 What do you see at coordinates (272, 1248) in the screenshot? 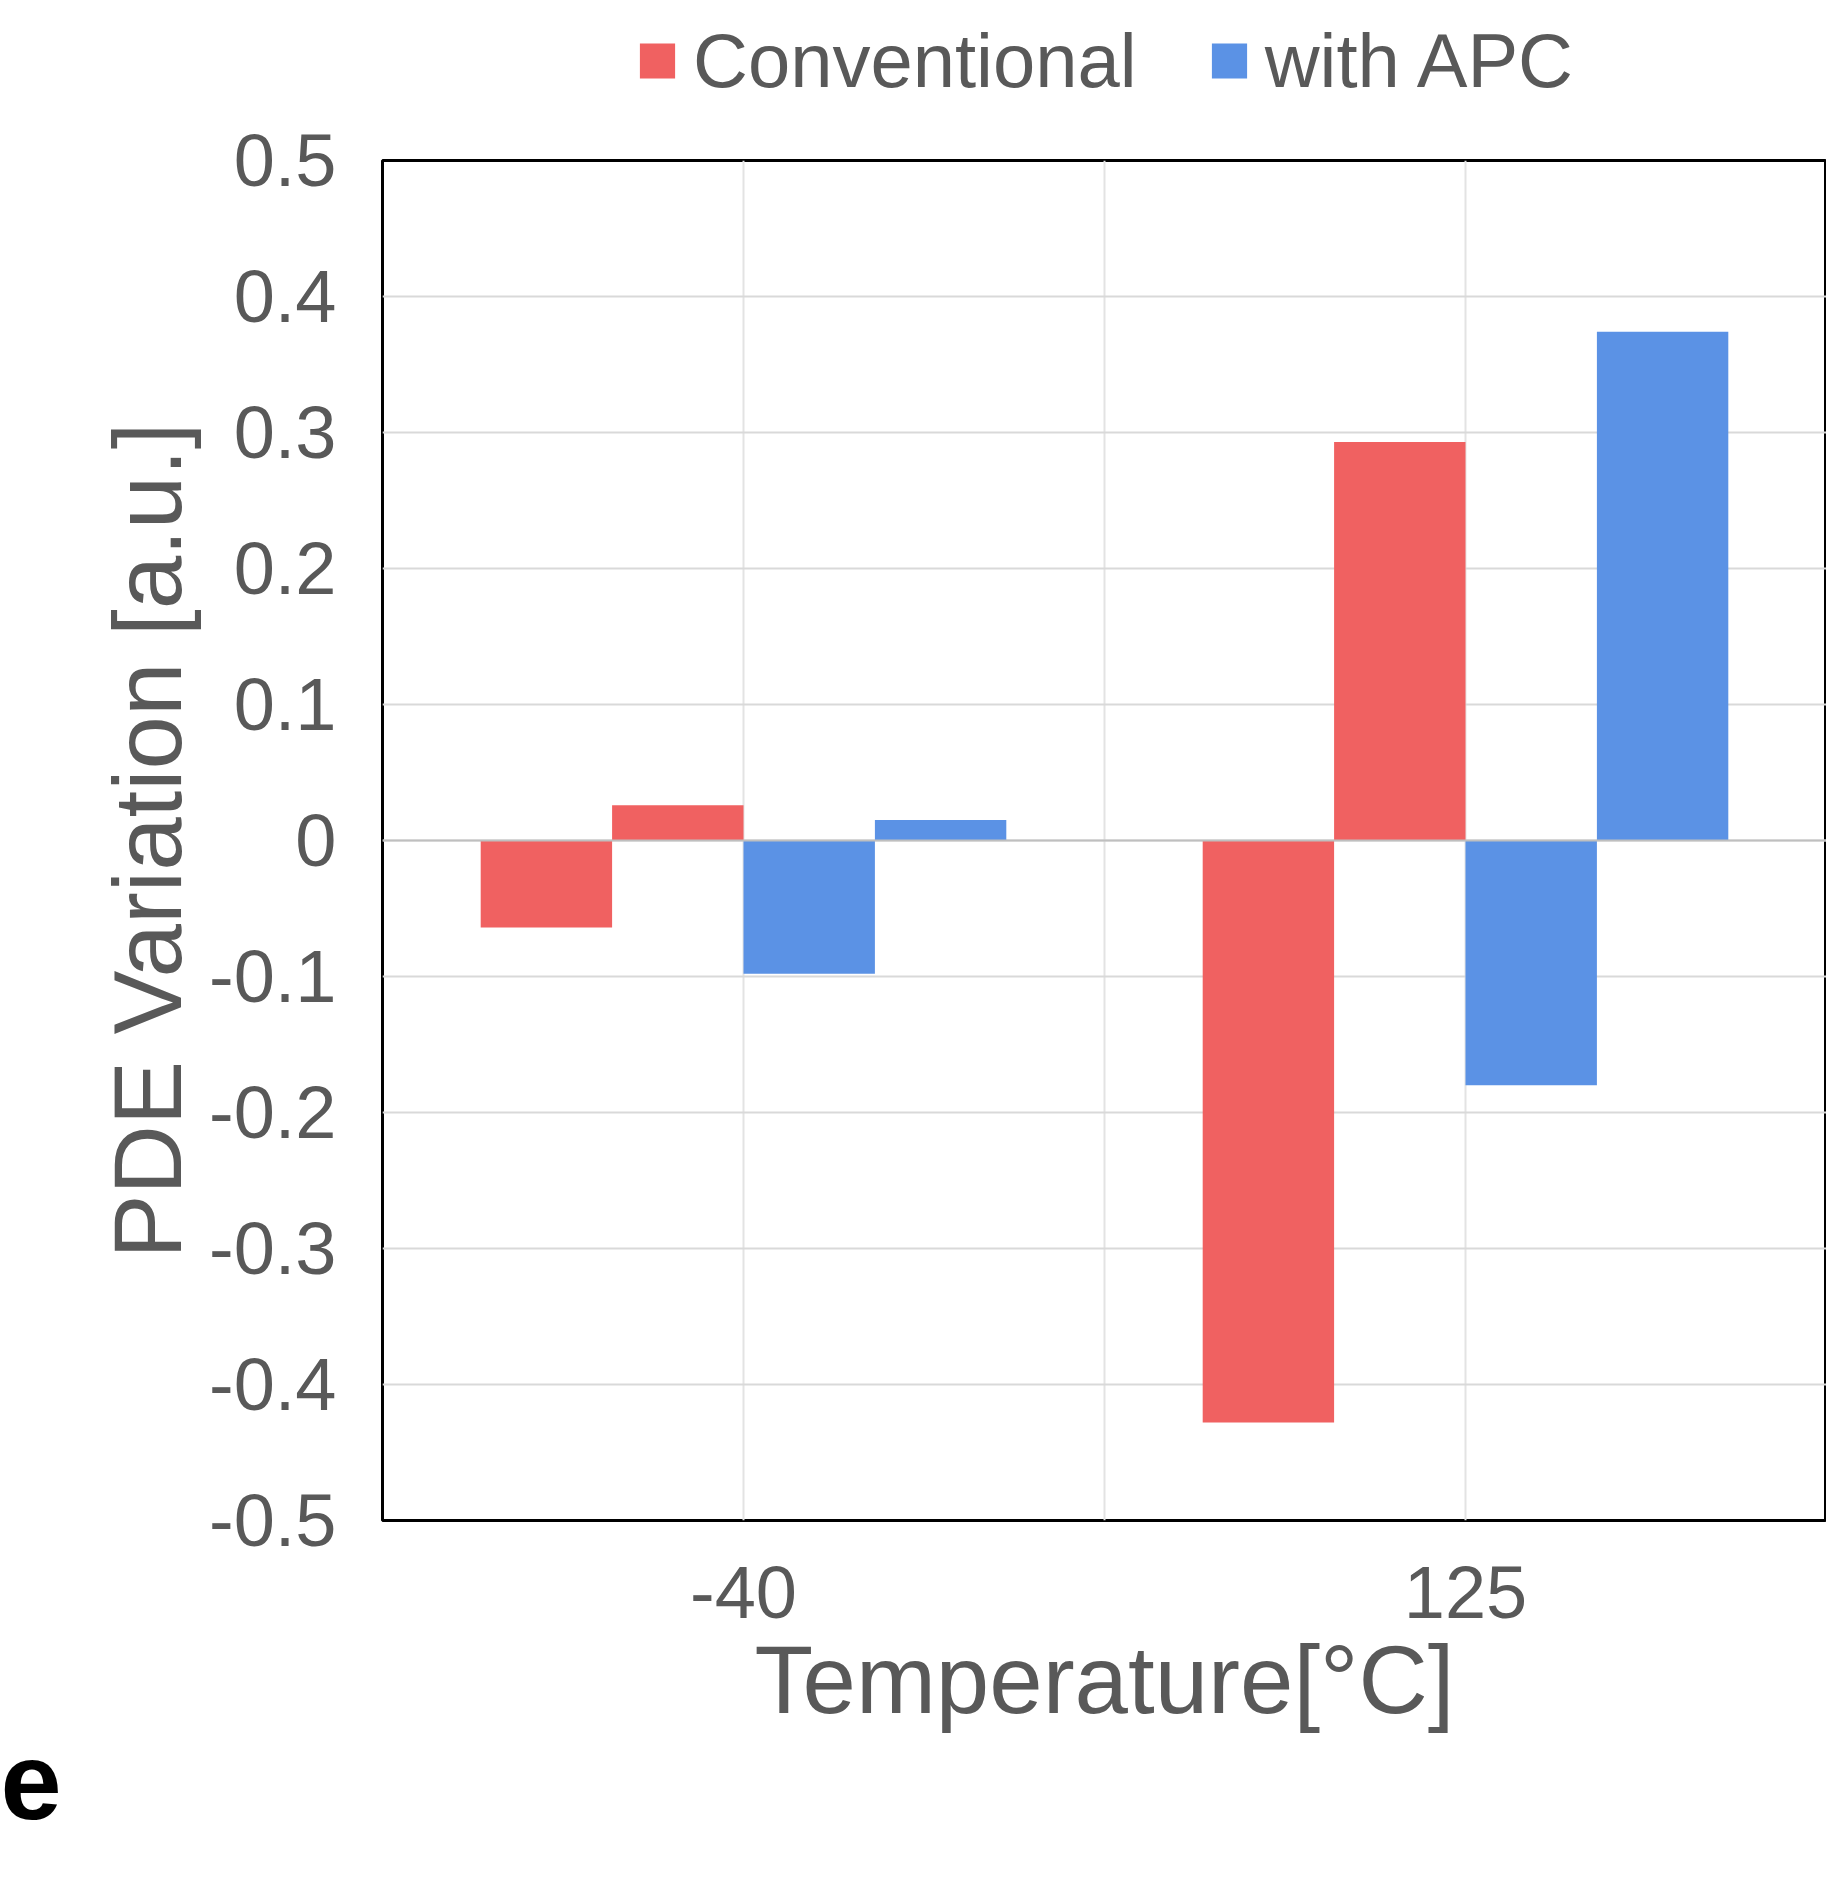
I see `y-tick-label: -0.3` at bounding box center [272, 1248].